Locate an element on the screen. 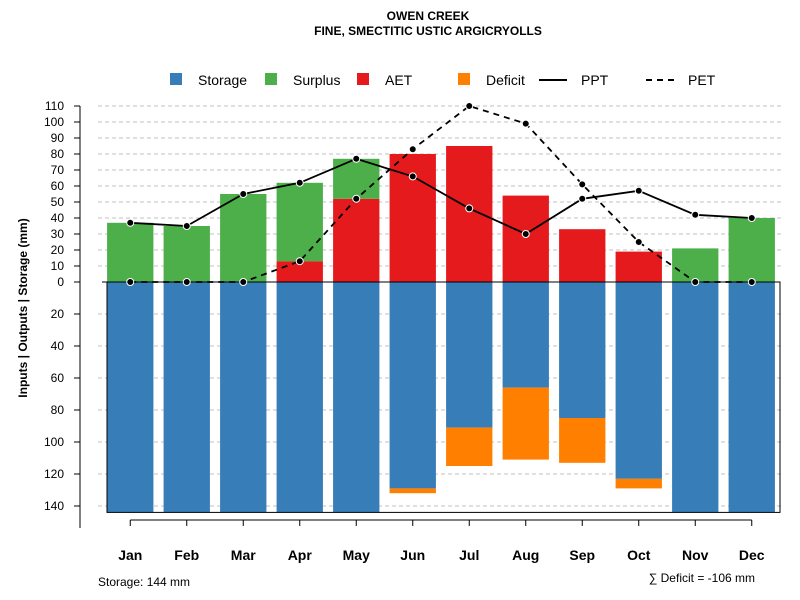  x-axis: Jan Feb Mar Apr May Jun Jul Aug Sep Oct Nov Dec is located at coordinates (441, 541).